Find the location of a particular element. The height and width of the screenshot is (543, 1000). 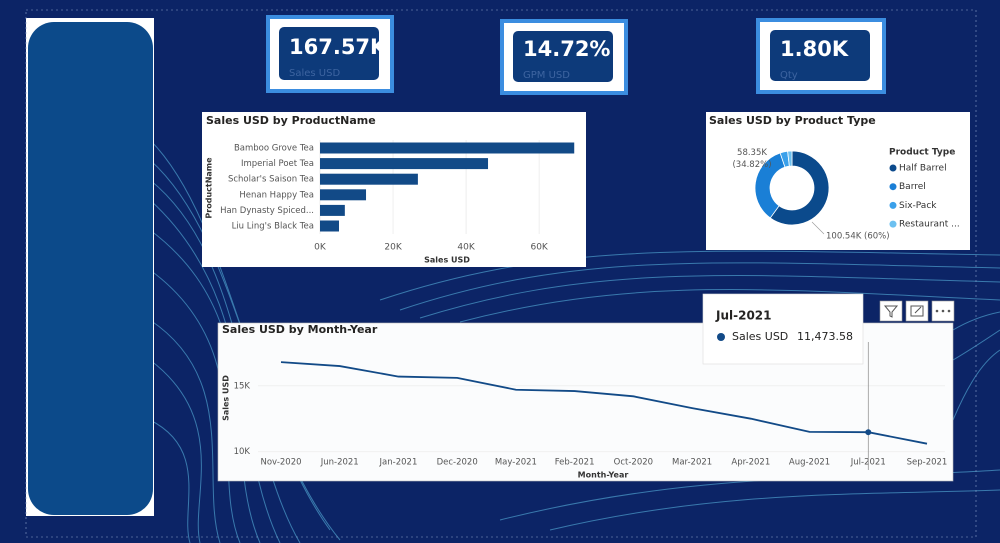

legend-title: Product Type is located at coordinates (922, 153).